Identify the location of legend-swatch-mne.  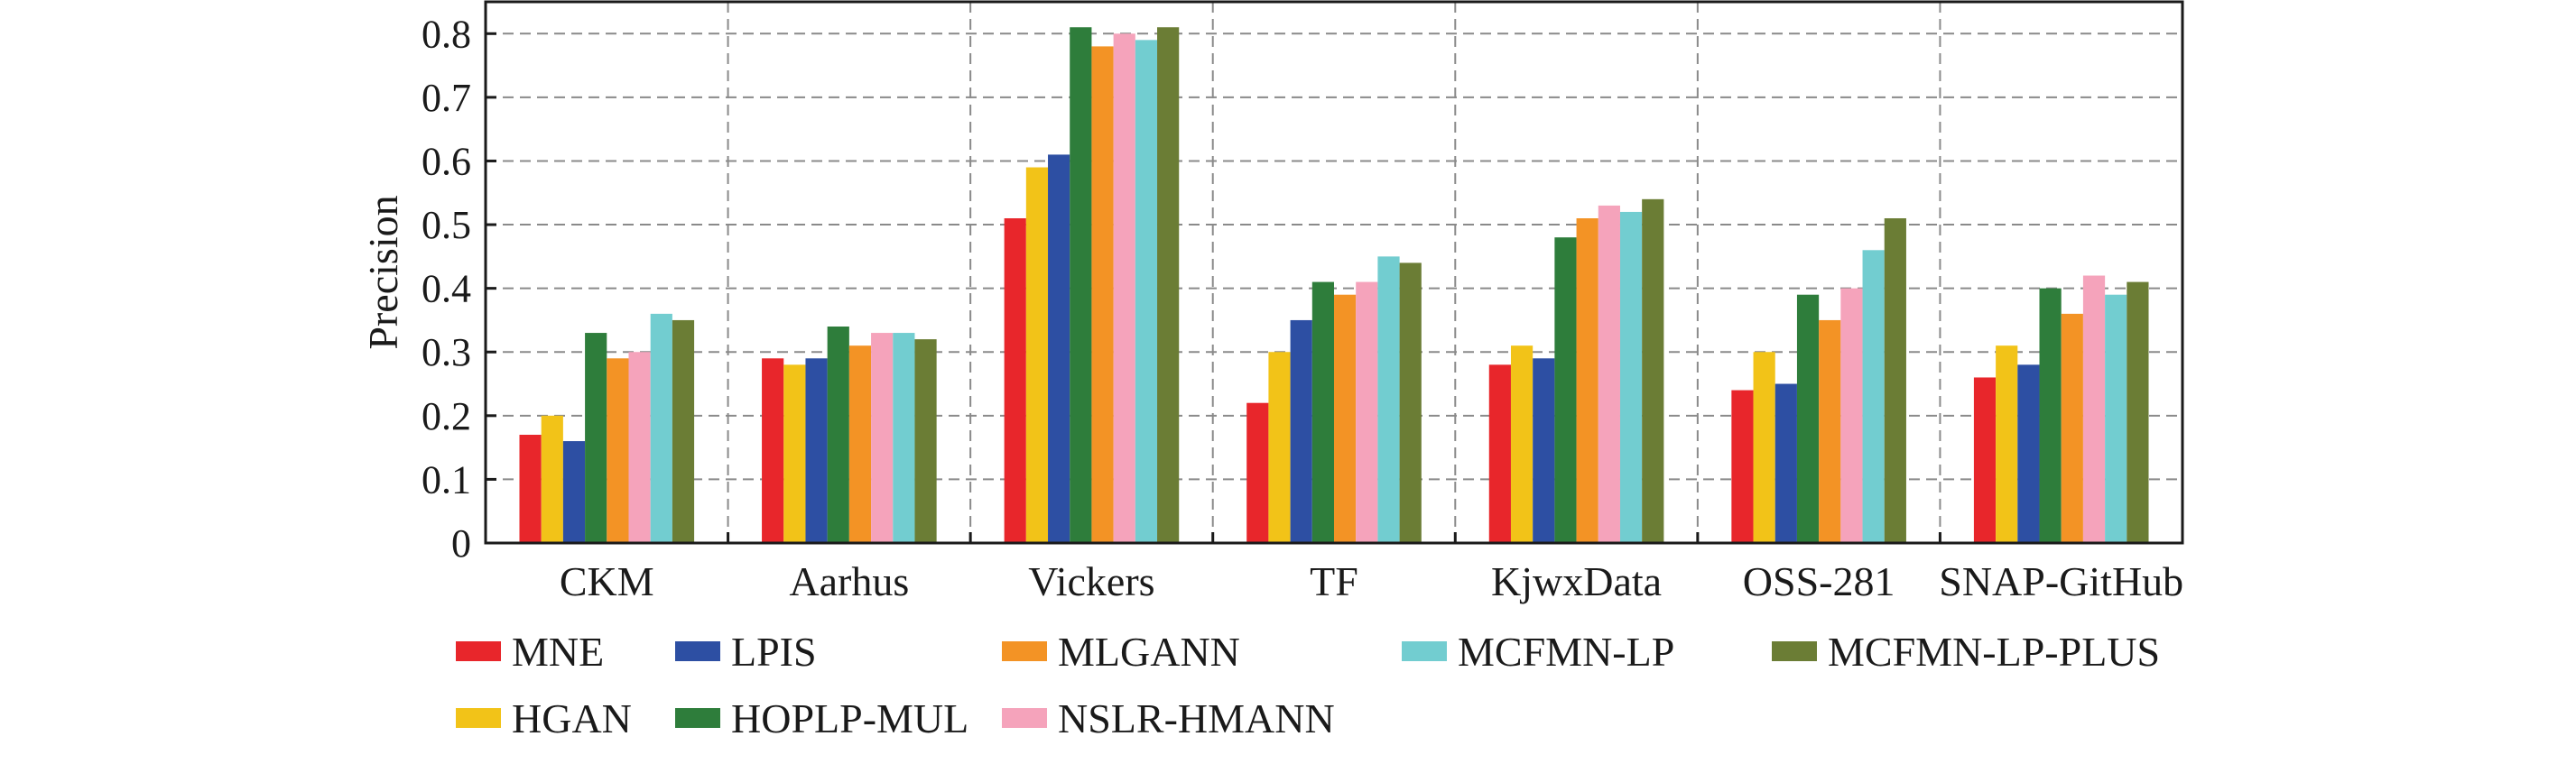
(478, 651).